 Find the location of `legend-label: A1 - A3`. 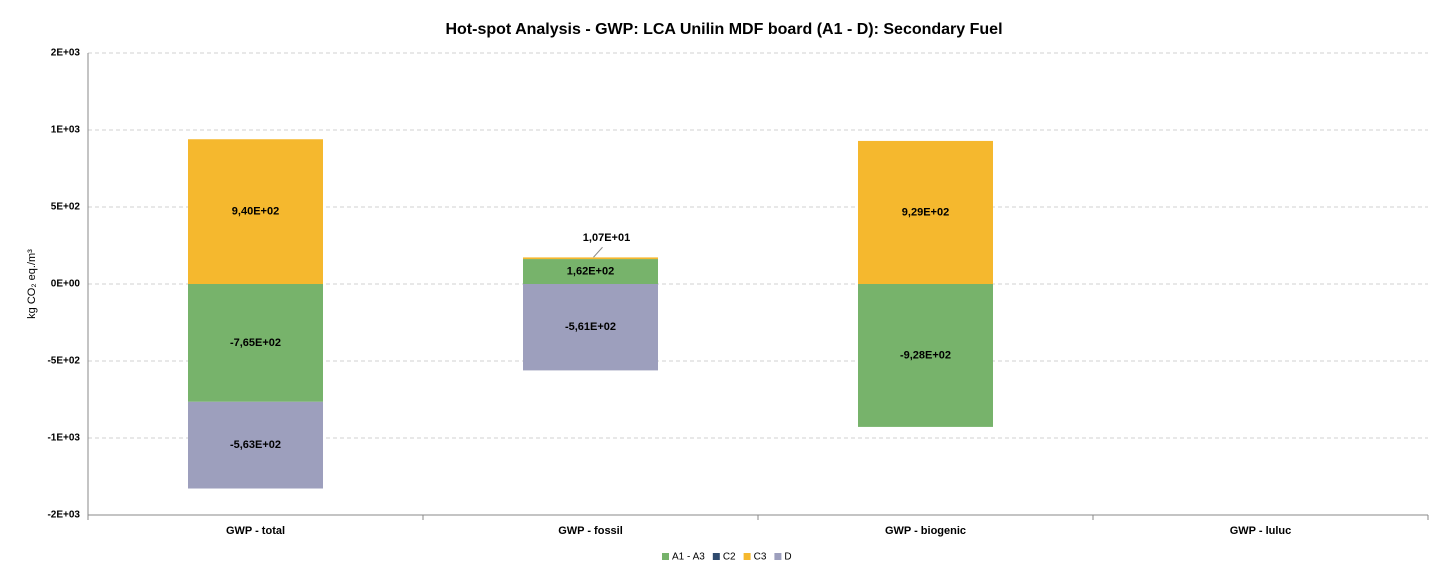

legend-label: A1 - A3 is located at coordinates (688, 557).